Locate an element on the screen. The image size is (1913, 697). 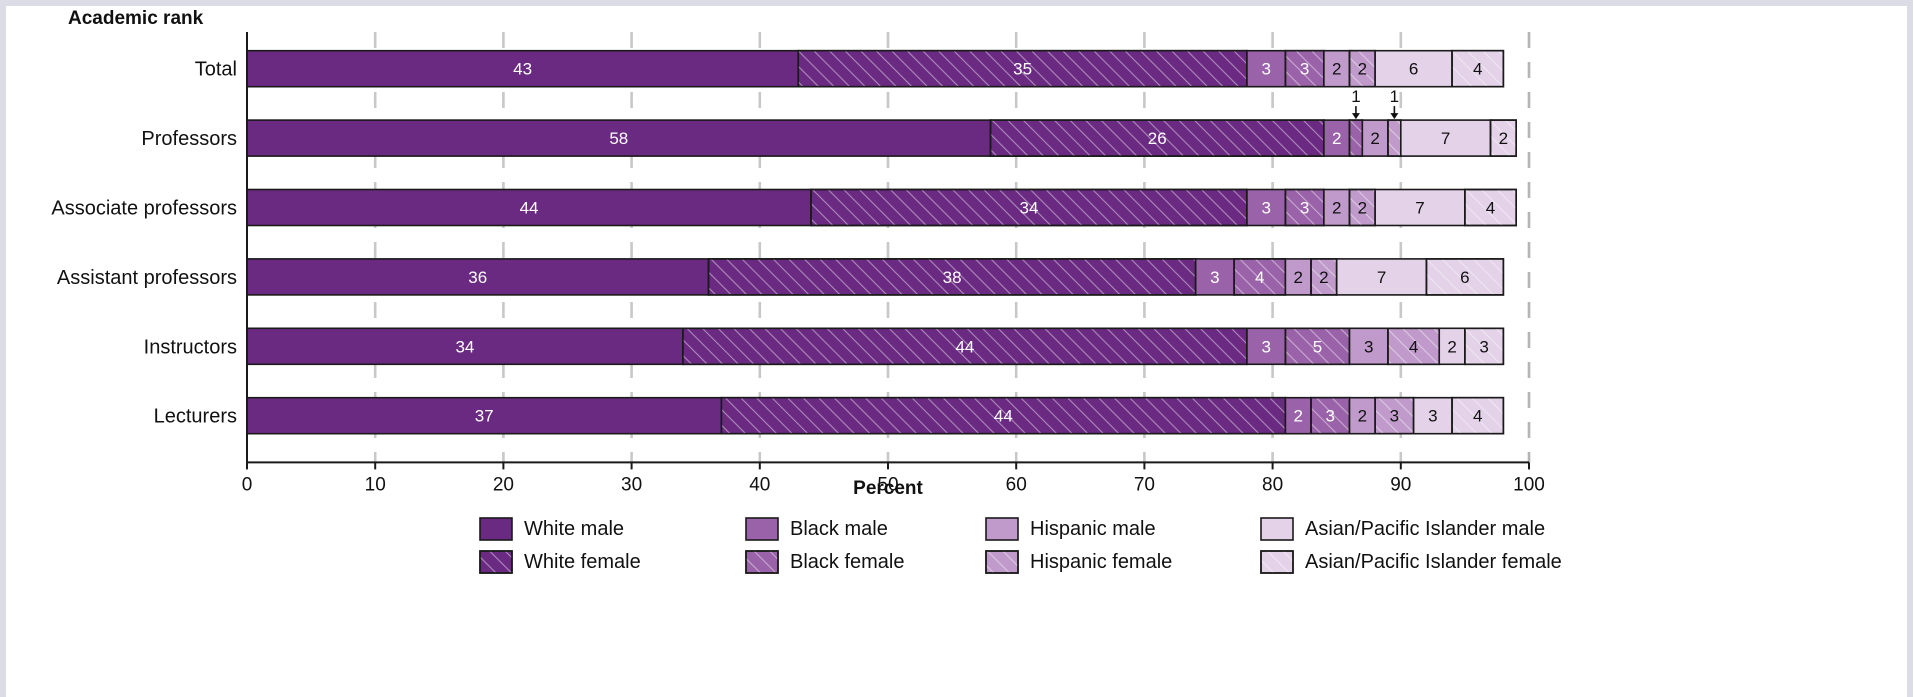
legend-swatch is located at coordinates (496, 529).